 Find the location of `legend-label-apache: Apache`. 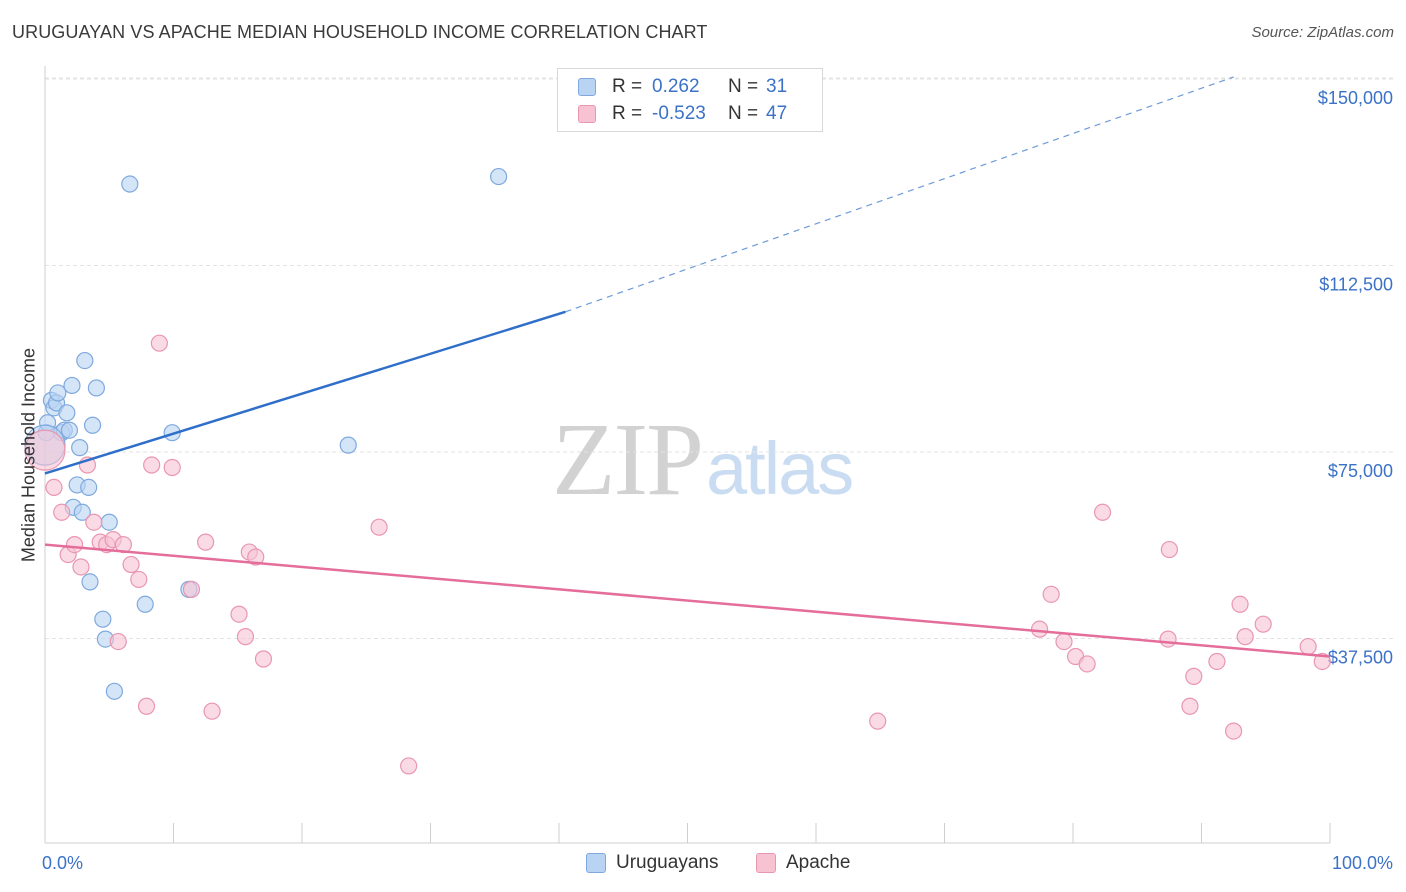

legend-label-apache: Apache is located at coordinates (818, 862).